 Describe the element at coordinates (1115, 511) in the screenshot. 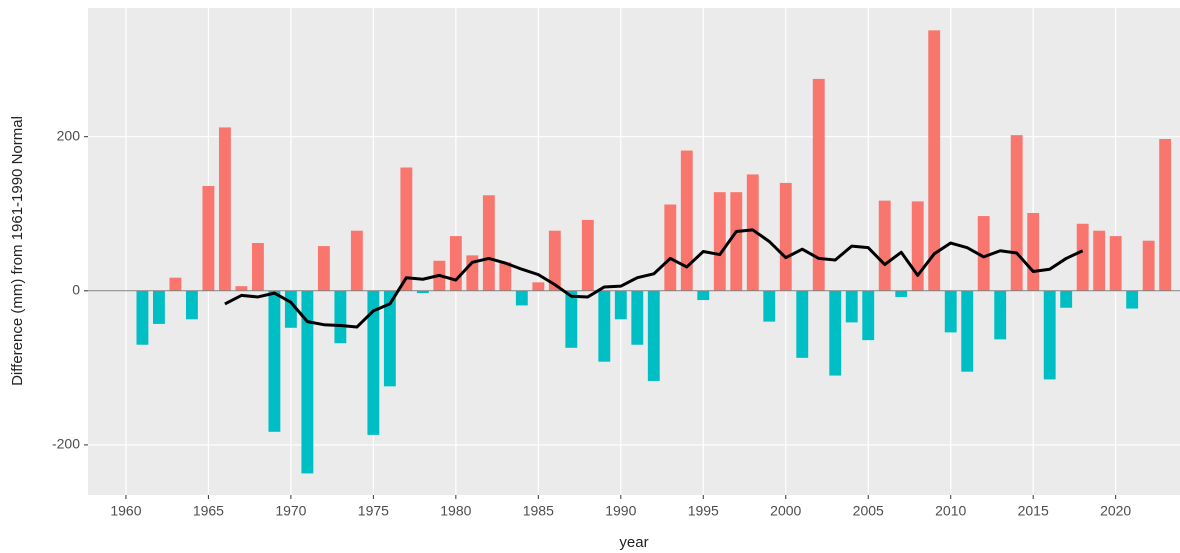

I see `x-tick-label: 2020` at that location.